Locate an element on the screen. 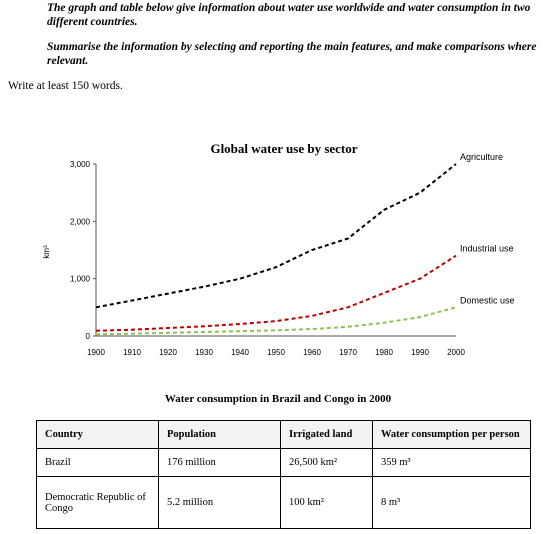 This screenshot has width=556, height=534. x-tick-label: 1900 is located at coordinates (96, 352).